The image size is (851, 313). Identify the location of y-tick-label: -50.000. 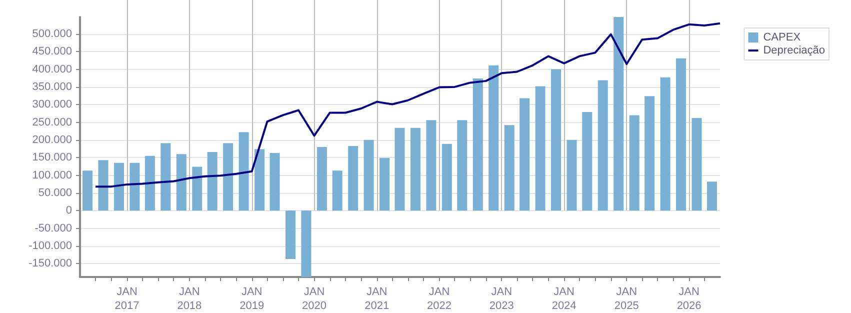
(53, 228).